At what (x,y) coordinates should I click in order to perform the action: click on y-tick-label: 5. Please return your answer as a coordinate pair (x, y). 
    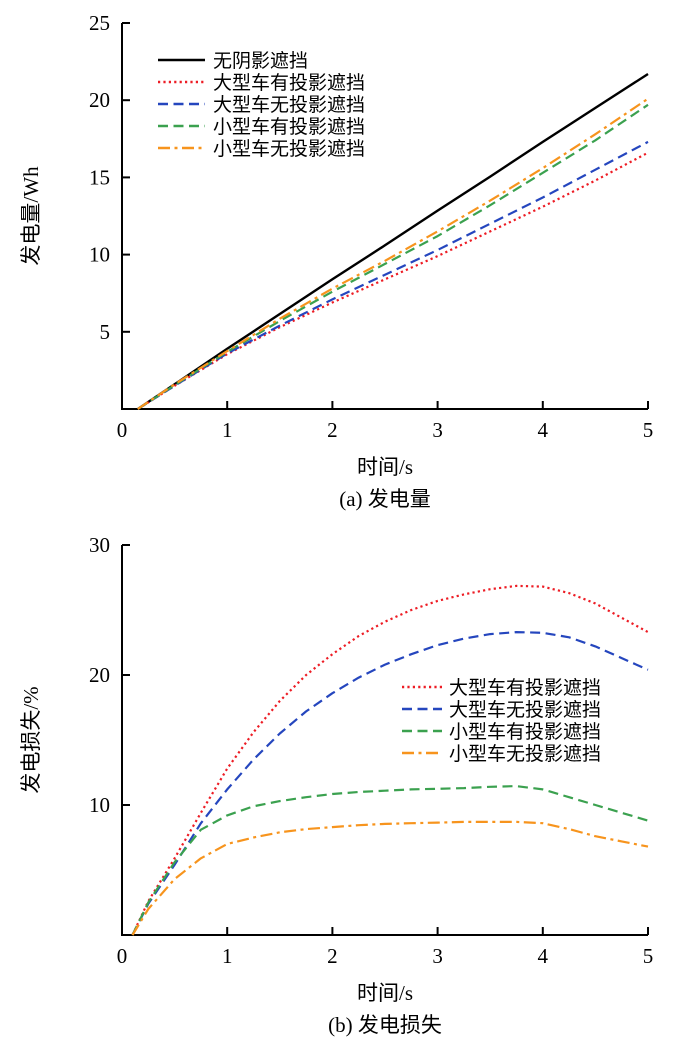
    Looking at the image, I should click on (105, 332).